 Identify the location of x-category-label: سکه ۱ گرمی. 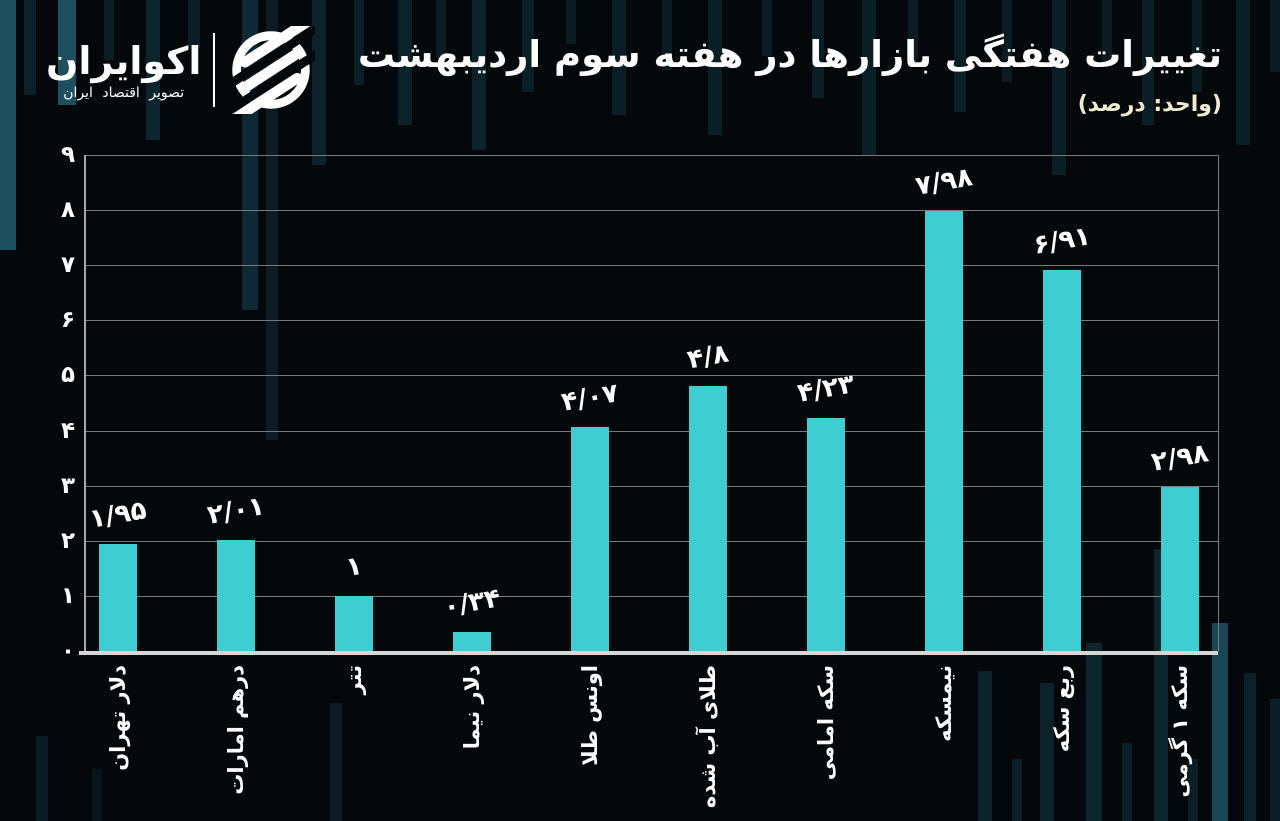
(1180, 731).